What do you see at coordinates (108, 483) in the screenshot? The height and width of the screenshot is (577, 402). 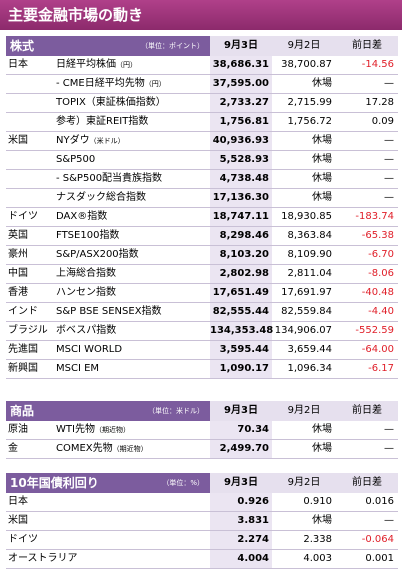 I see `section-label: 10年国債利回り （単位：%）` at bounding box center [108, 483].